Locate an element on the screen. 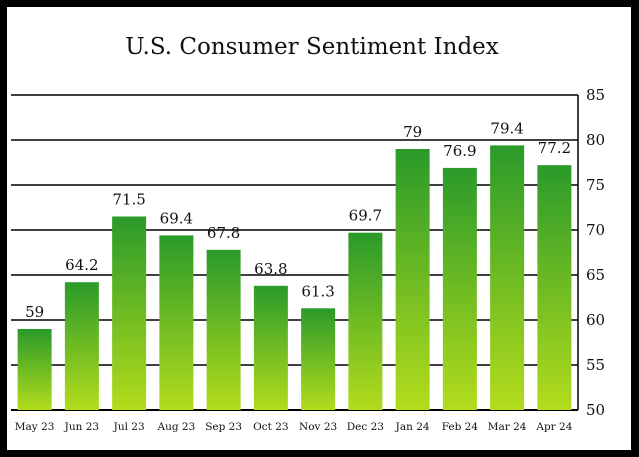  x-tick-label: Jan 24 is located at coordinates (412, 427).